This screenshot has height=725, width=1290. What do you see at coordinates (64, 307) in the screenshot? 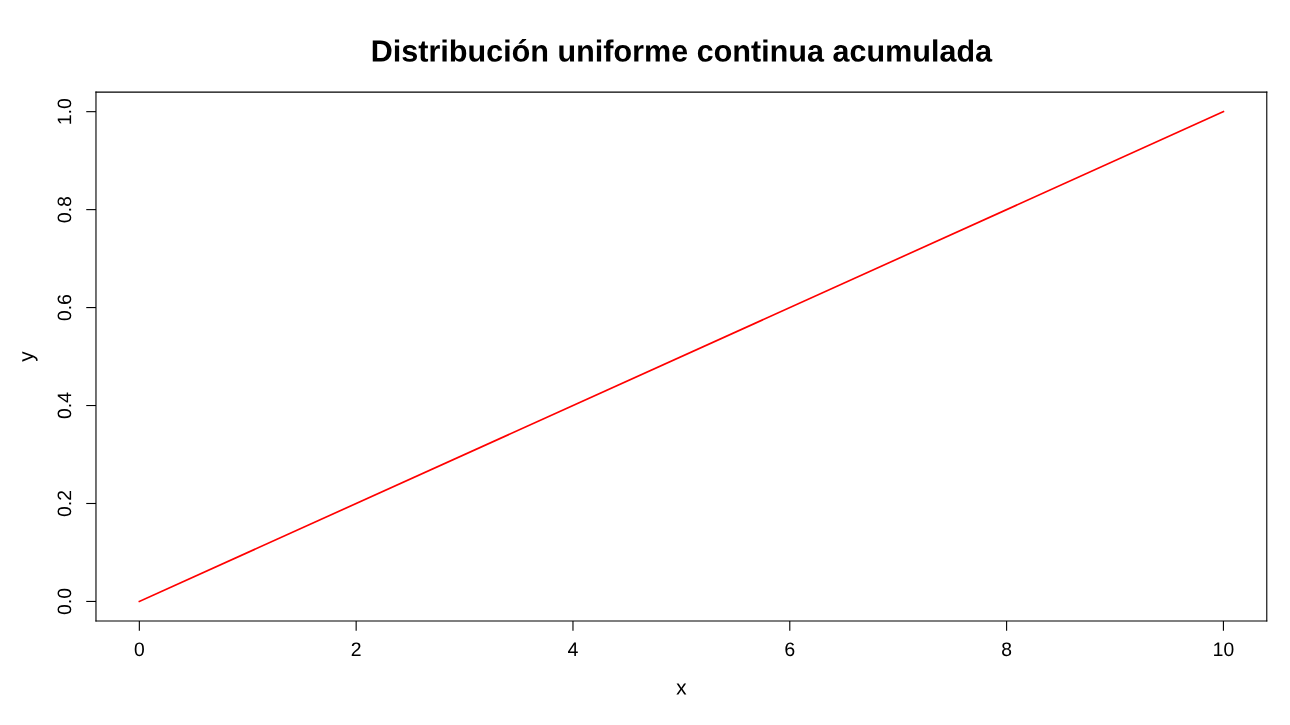
I see `y-tick-label: 0.6` at bounding box center [64, 307].